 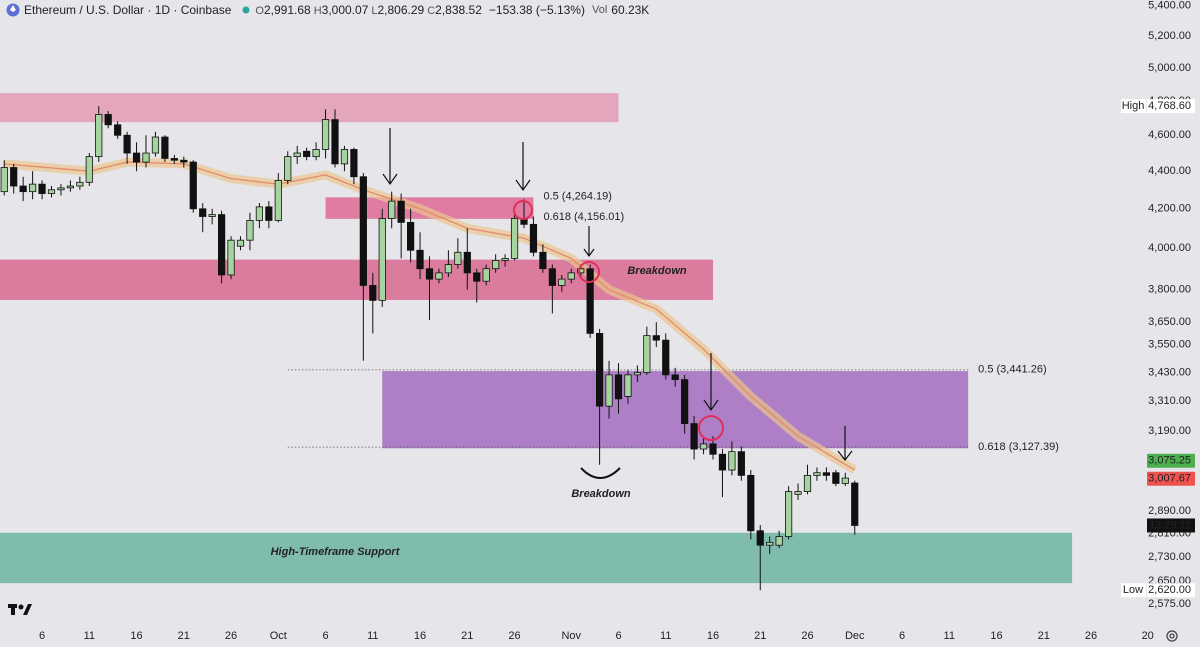 I want to click on y-tick-label: 5,400.00, so click(x=1169, y=6).